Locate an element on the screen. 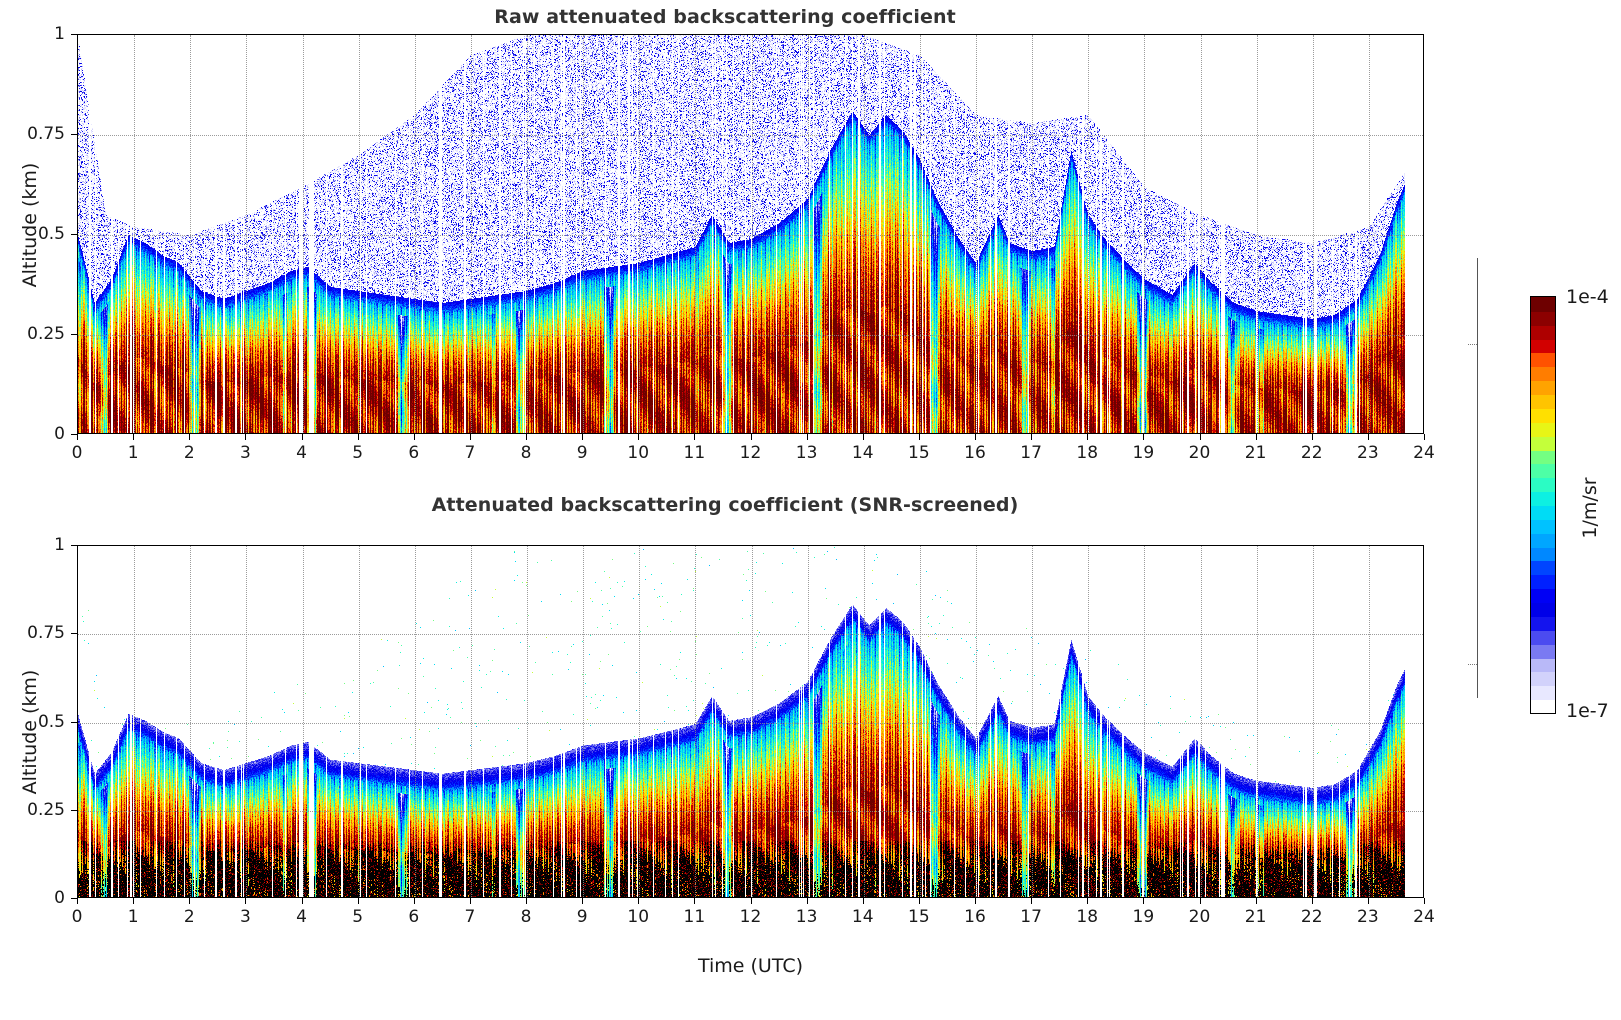  colorbar-tick-min: 1e-7 is located at coordinates (1587, 711).